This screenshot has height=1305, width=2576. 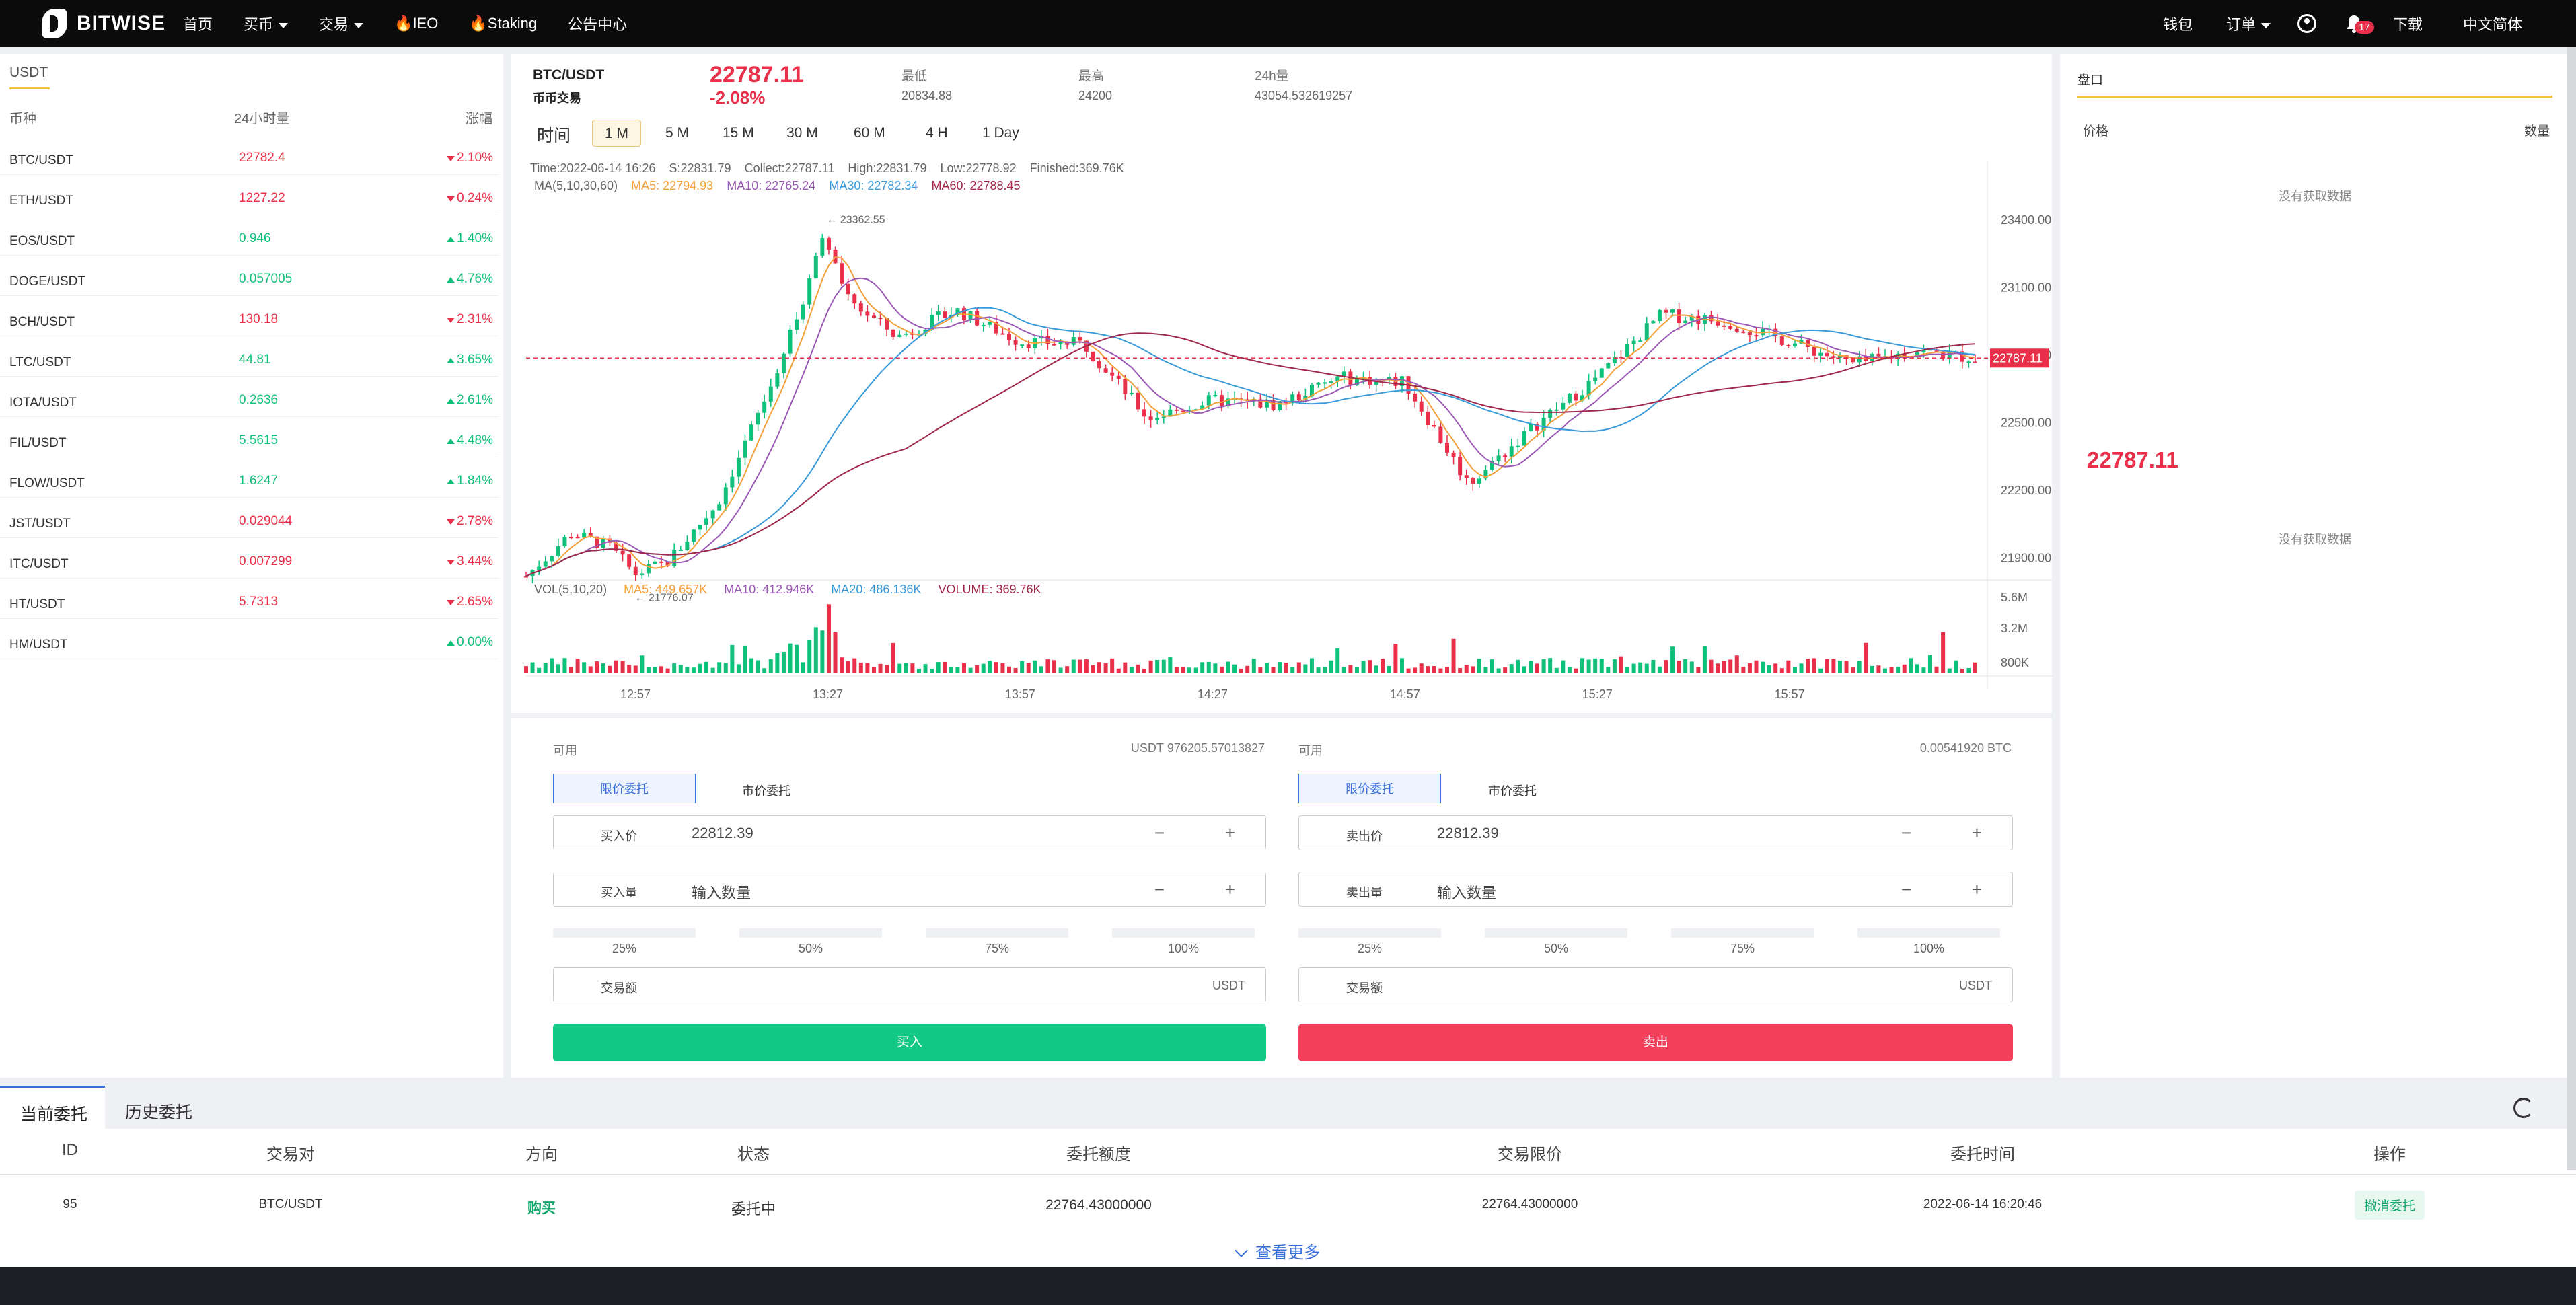 What do you see at coordinates (2389, 1206) in the screenshot?
I see `cancel-order-button: 撤消委托` at bounding box center [2389, 1206].